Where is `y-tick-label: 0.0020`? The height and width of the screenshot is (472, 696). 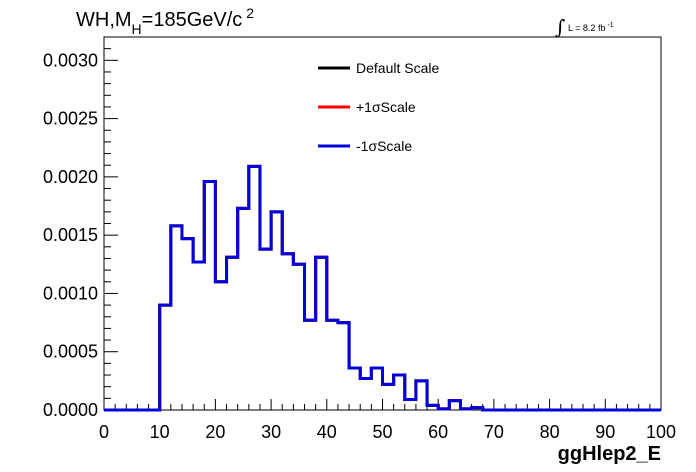 y-tick-label: 0.0020 is located at coordinates (70, 177).